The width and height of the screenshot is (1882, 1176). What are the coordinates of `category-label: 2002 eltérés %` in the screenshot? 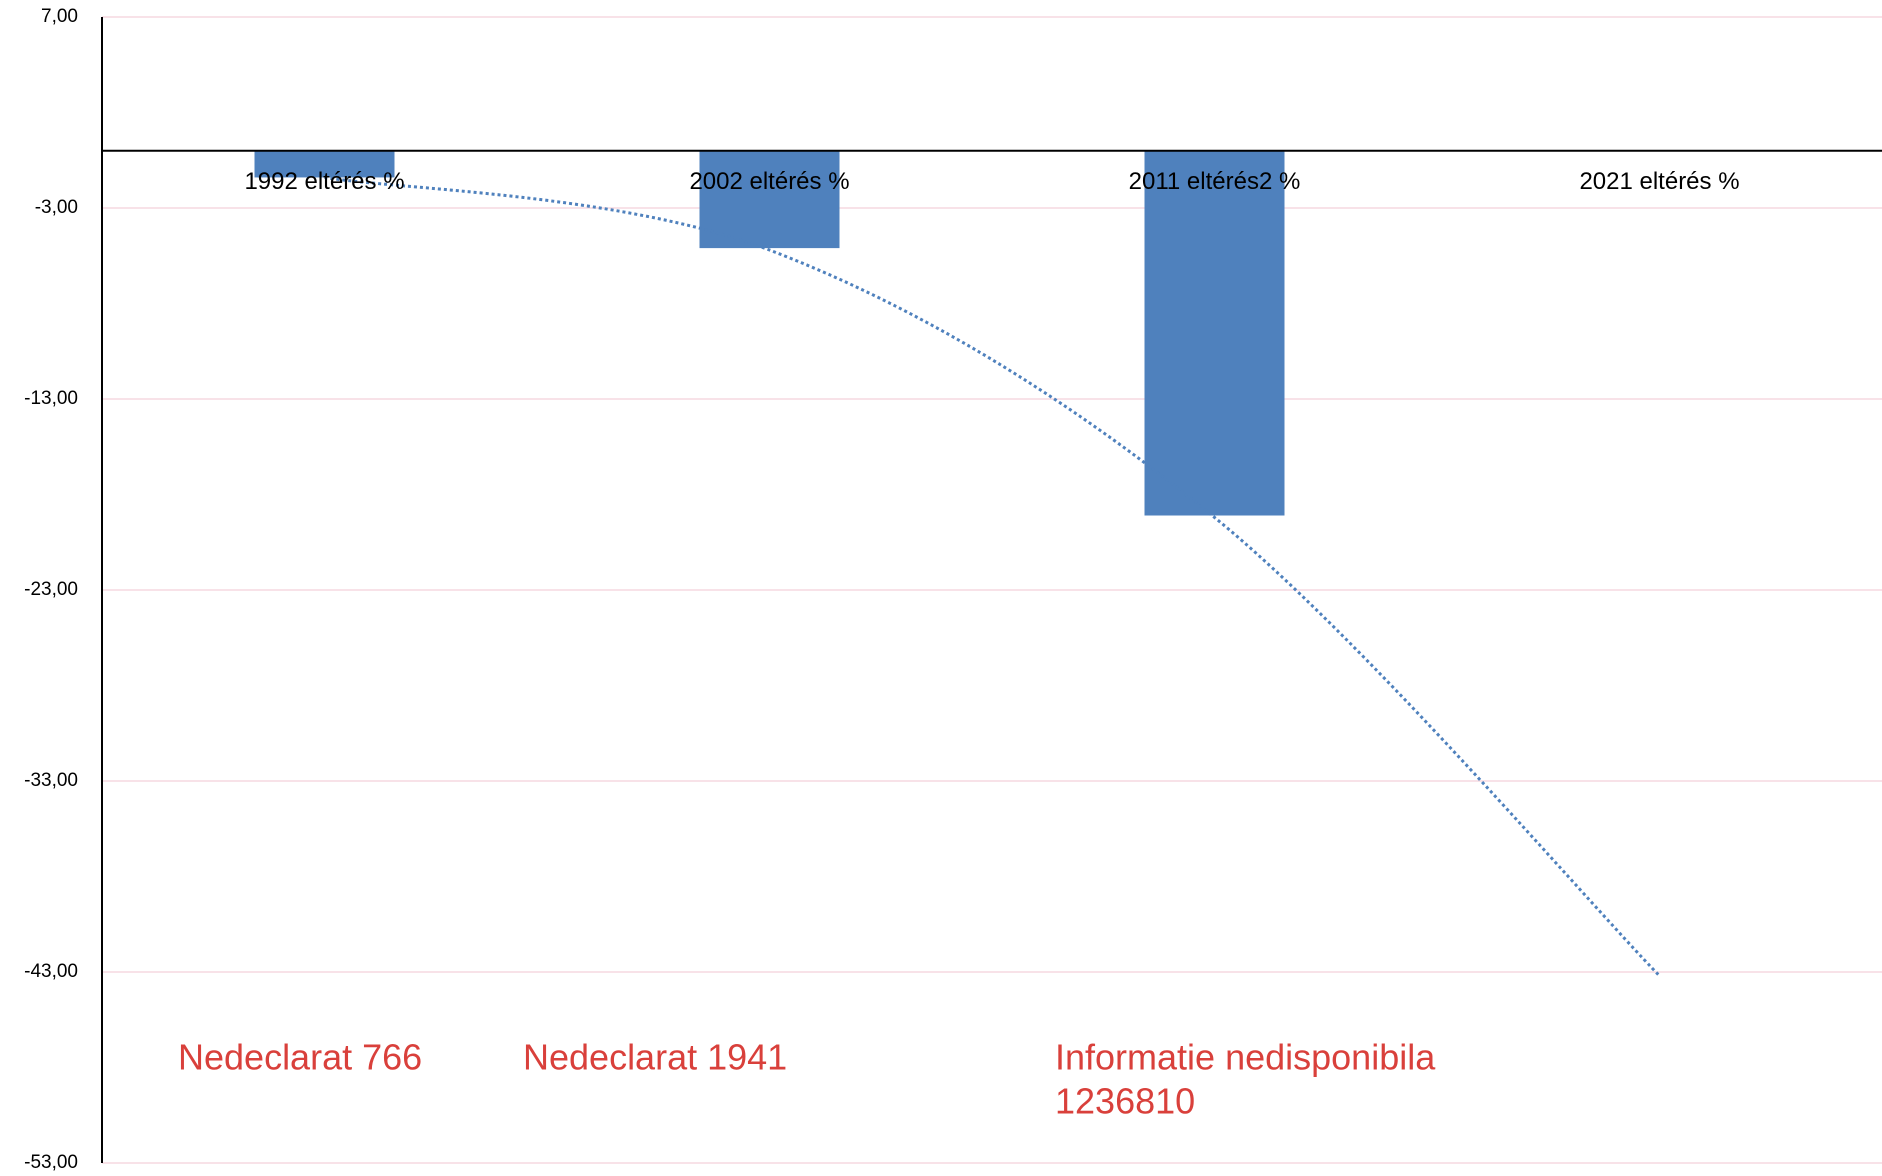 It's located at (769, 181).